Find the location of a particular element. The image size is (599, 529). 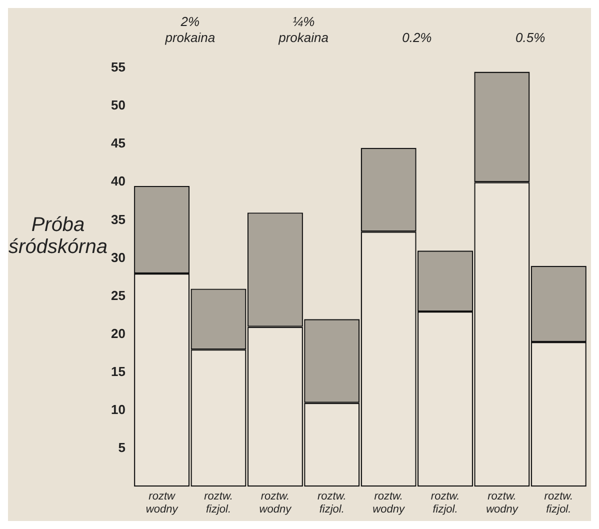

y-tick-label: 45 is located at coordinates (118, 143).